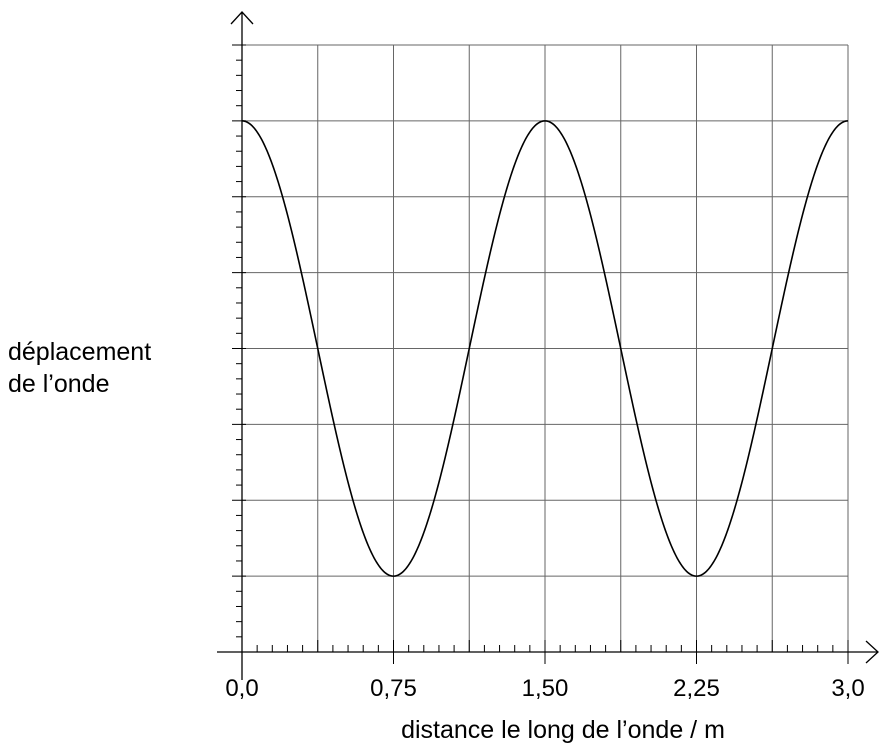 This screenshot has width=880, height=749. I want to click on y-axis-label-line2: de l’onde, so click(59, 384).